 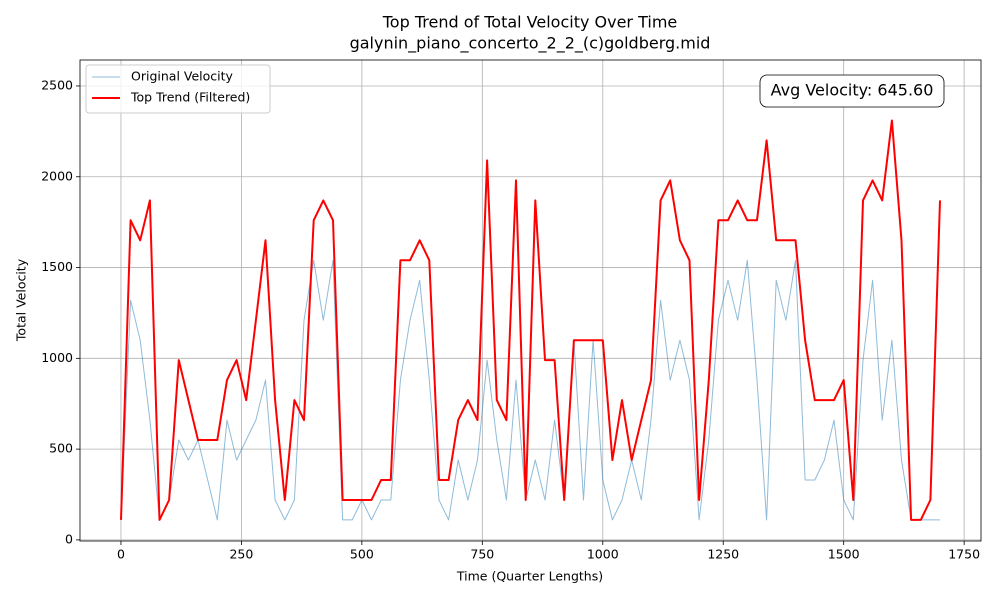 I want to click on y-tick-label: 2000, so click(x=57, y=175).